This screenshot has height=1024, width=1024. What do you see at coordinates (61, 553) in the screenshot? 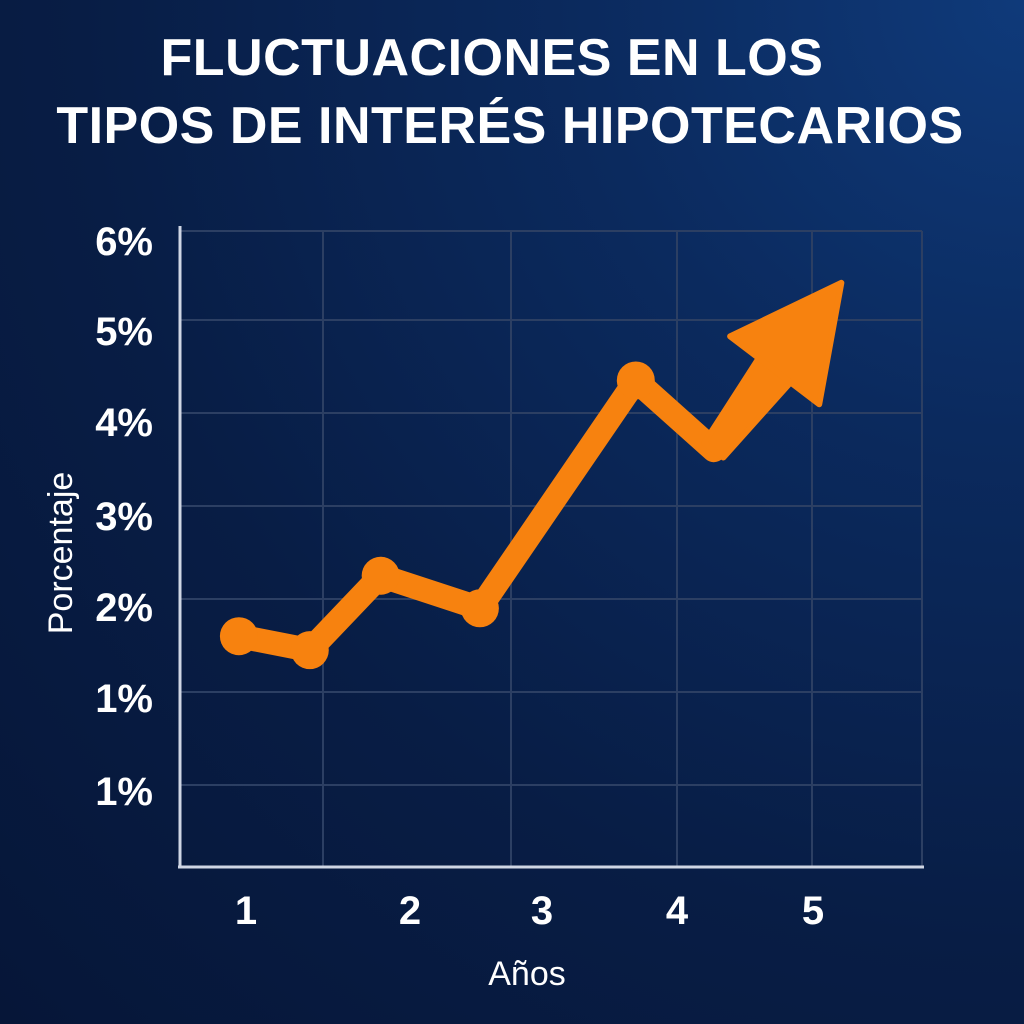
I see `y-axis-title: Porcentaje` at bounding box center [61, 553].